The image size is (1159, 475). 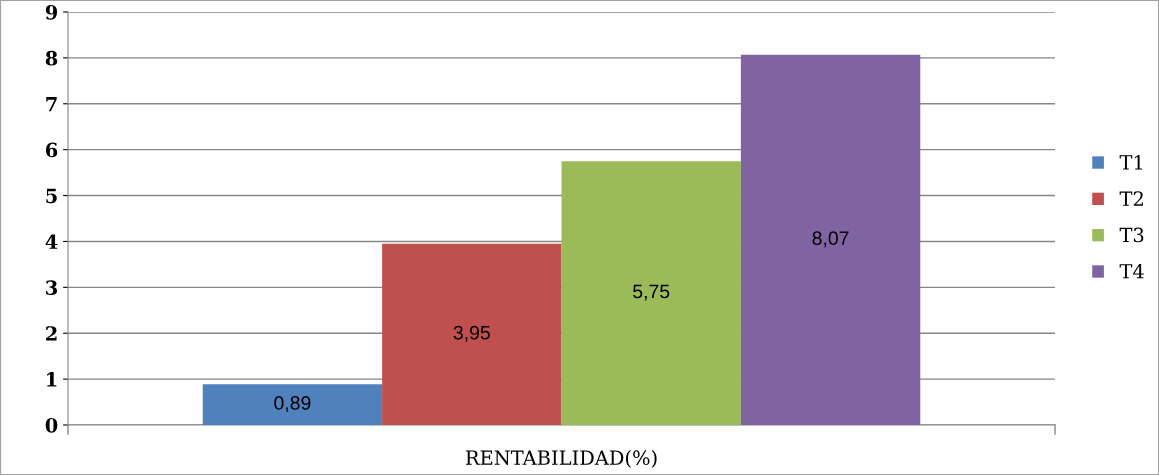 I want to click on y-tick-label: 1, so click(x=52, y=379).